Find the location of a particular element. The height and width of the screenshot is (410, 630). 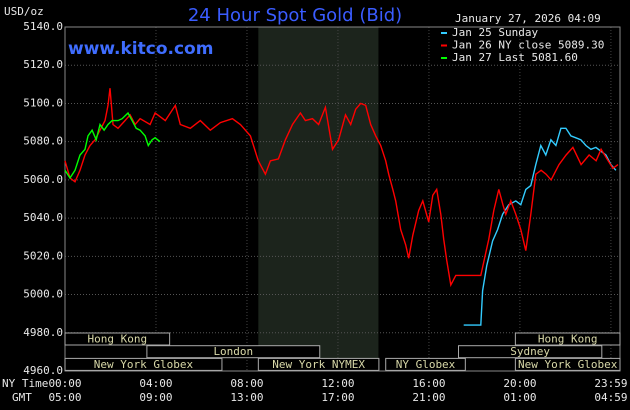

x-row-label: NY Time is located at coordinates (25, 383).